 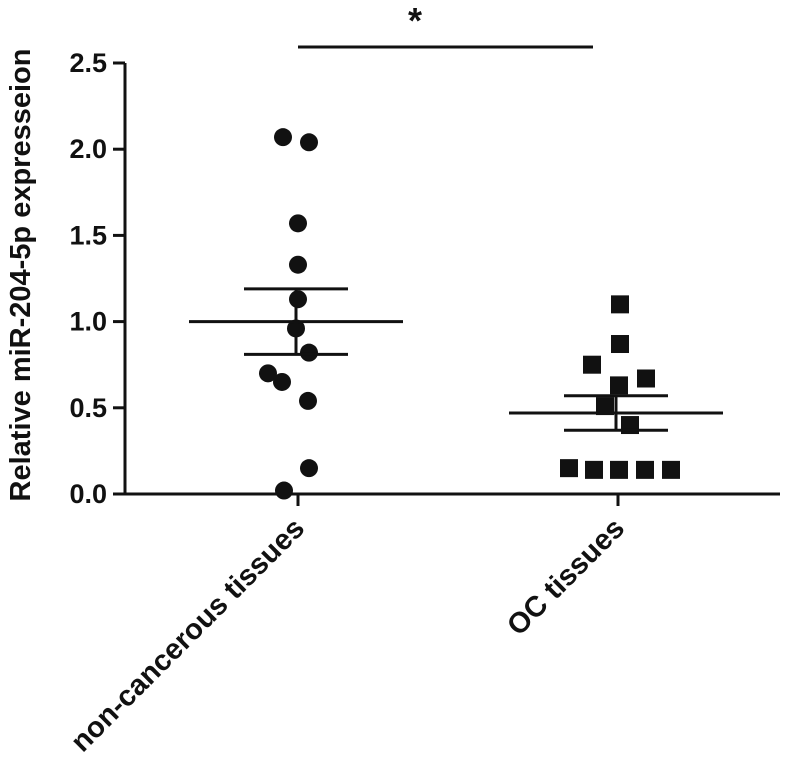 What do you see at coordinates (88, 149) in the screenshot?
I see `y-tick-label: 2.0` at bounding box center [88, 149].